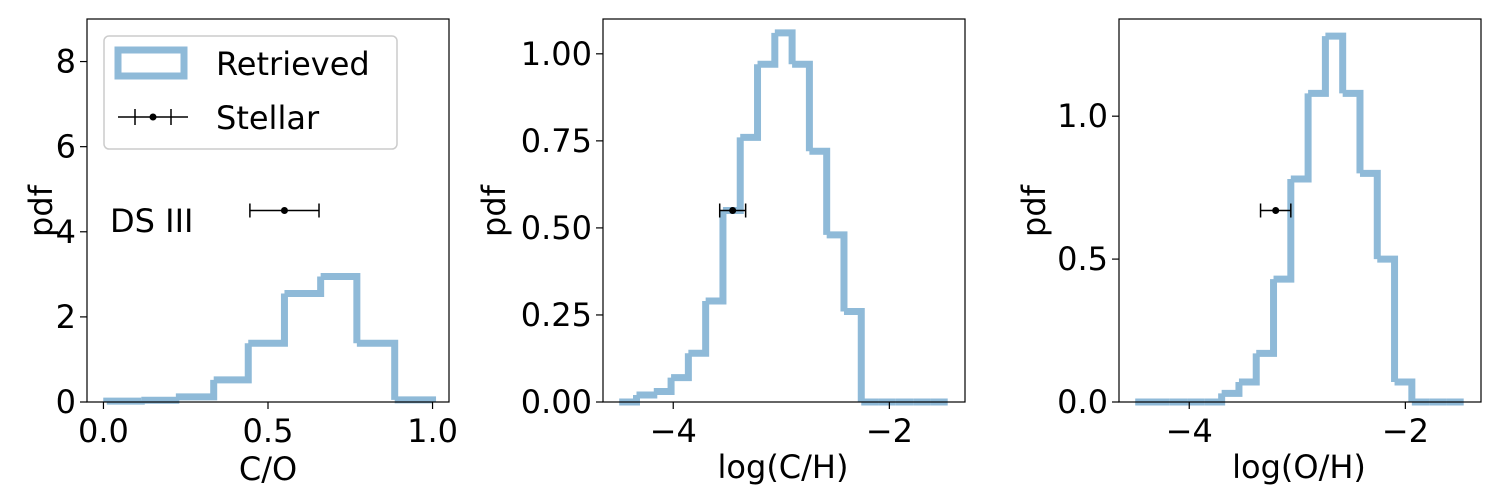 The width and height of the screenshot is (1500, 500). Describe the element at coordinates (494, 210) in the screenshot. I see `panel-ch-ylabel: pdf` at that location.